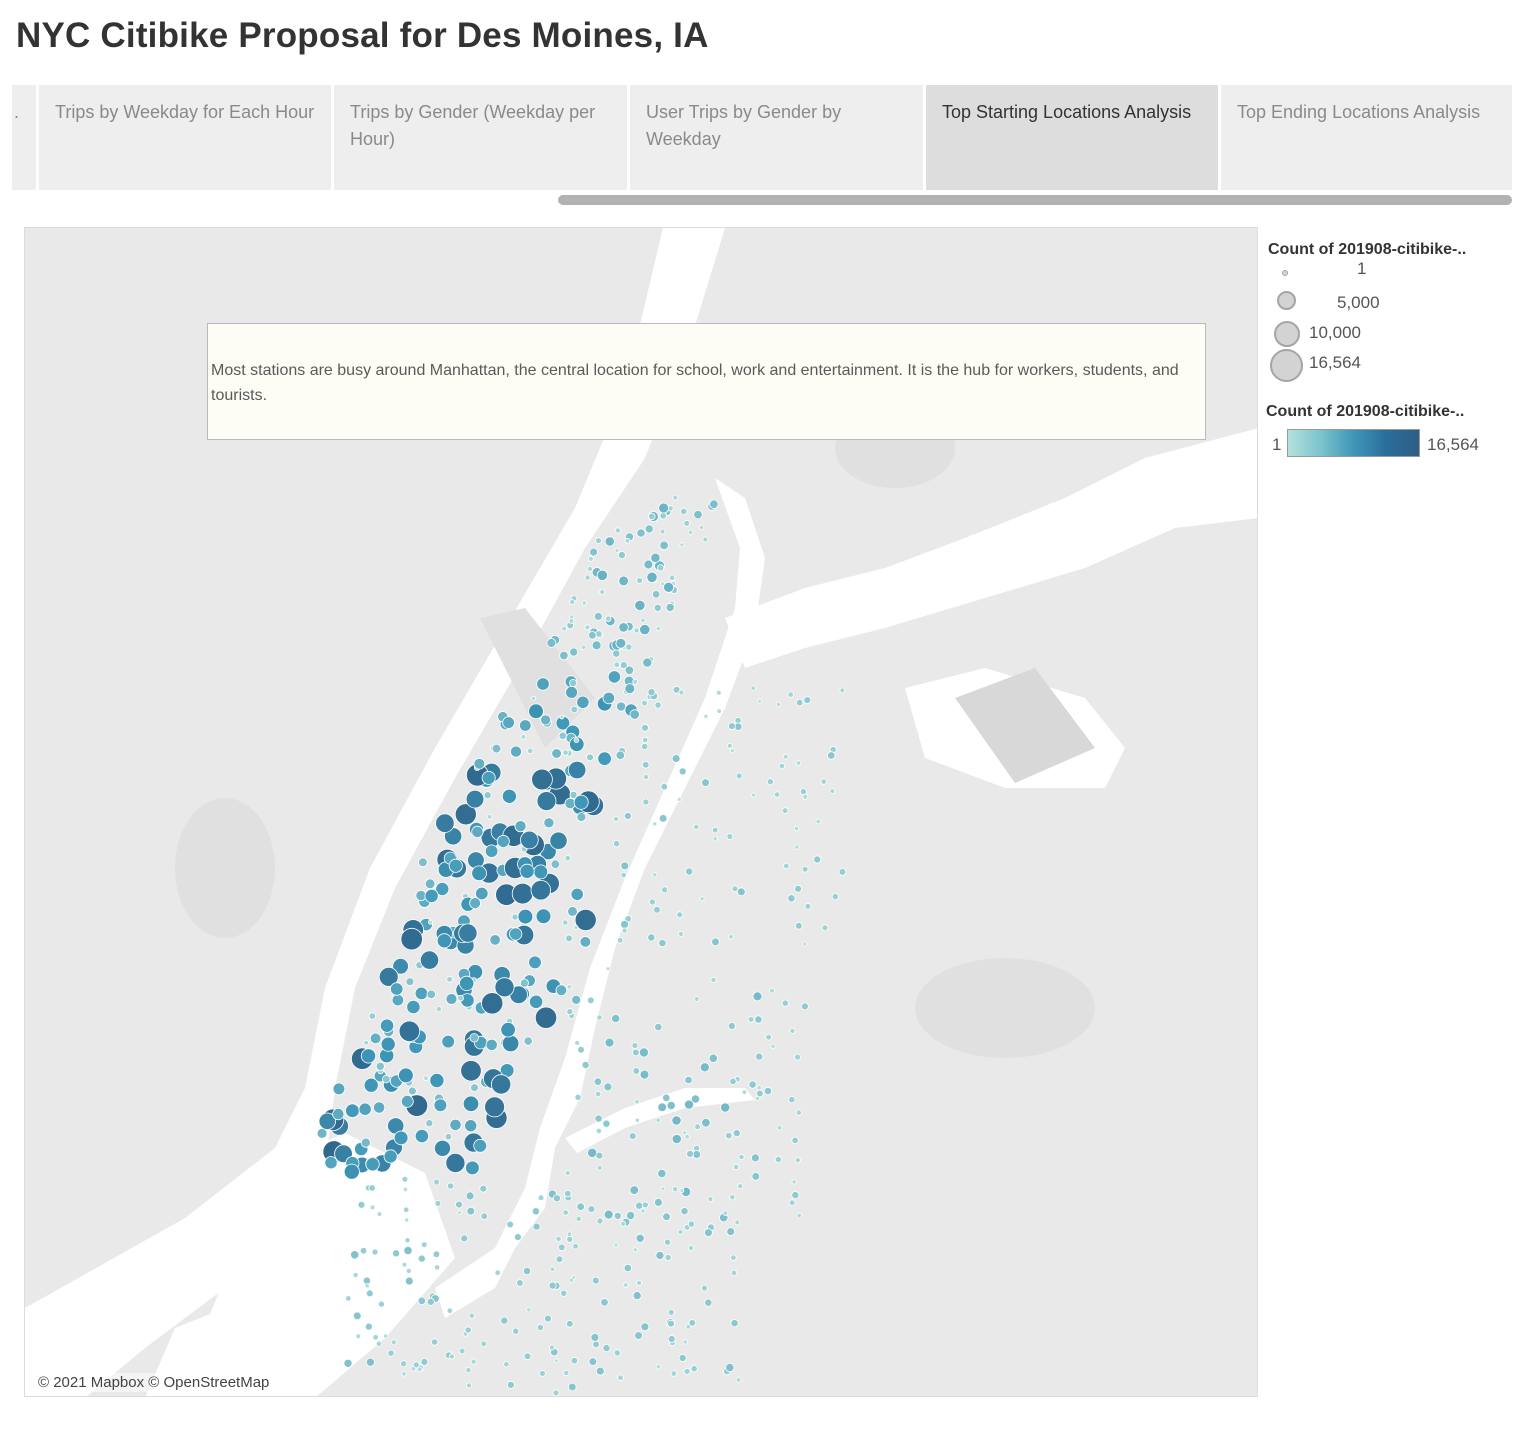  I want to click on tab-scrollbar, so click(762, 200).